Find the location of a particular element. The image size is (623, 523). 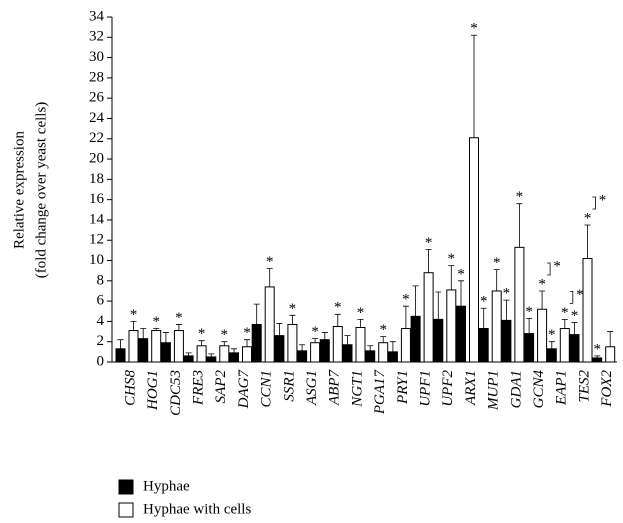

y-tick-label: 10 is located at coordinates (96, 260).